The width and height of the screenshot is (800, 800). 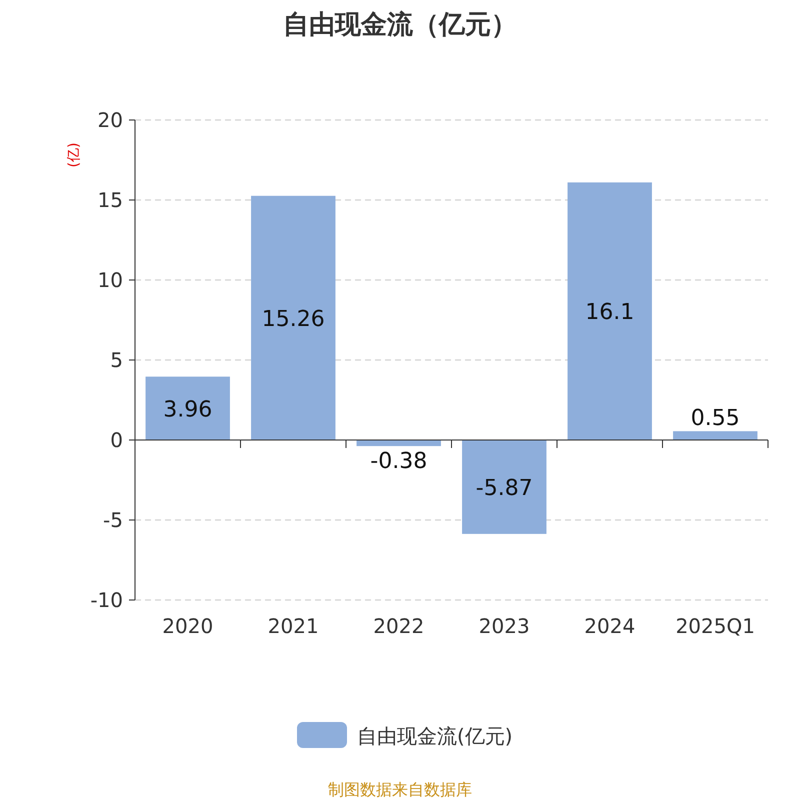 What do you see at coordinates (435, 736) in the screenshot?
I see `legend-label: 自由现金流(亿元)` at bounding box center [435, 736].